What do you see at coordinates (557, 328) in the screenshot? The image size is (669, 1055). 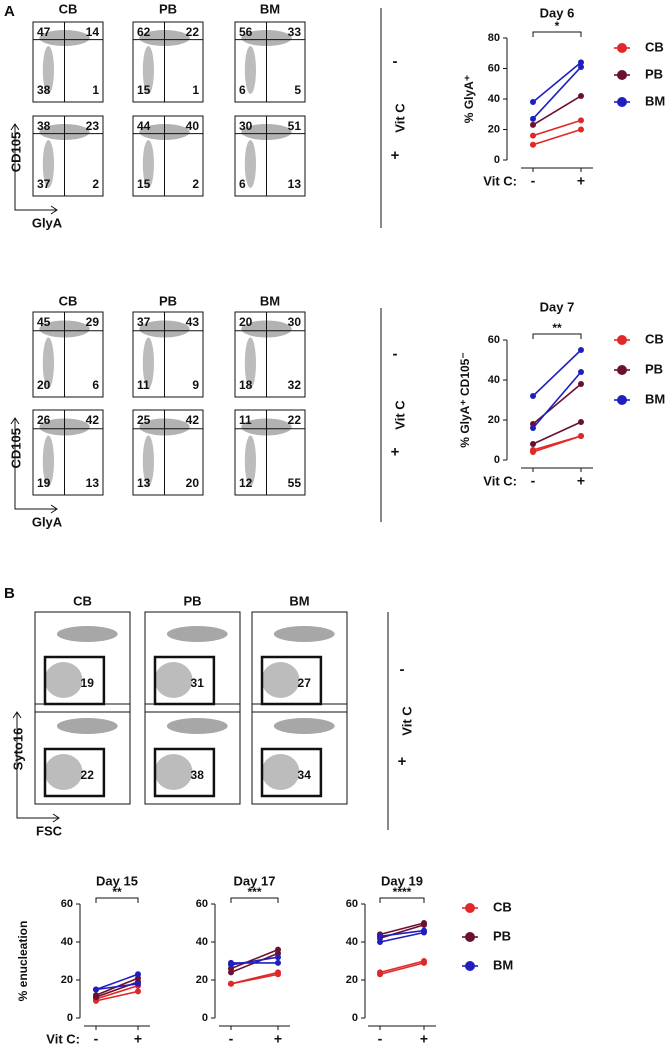 I see `significance: **` at bounding box center [557, 328].